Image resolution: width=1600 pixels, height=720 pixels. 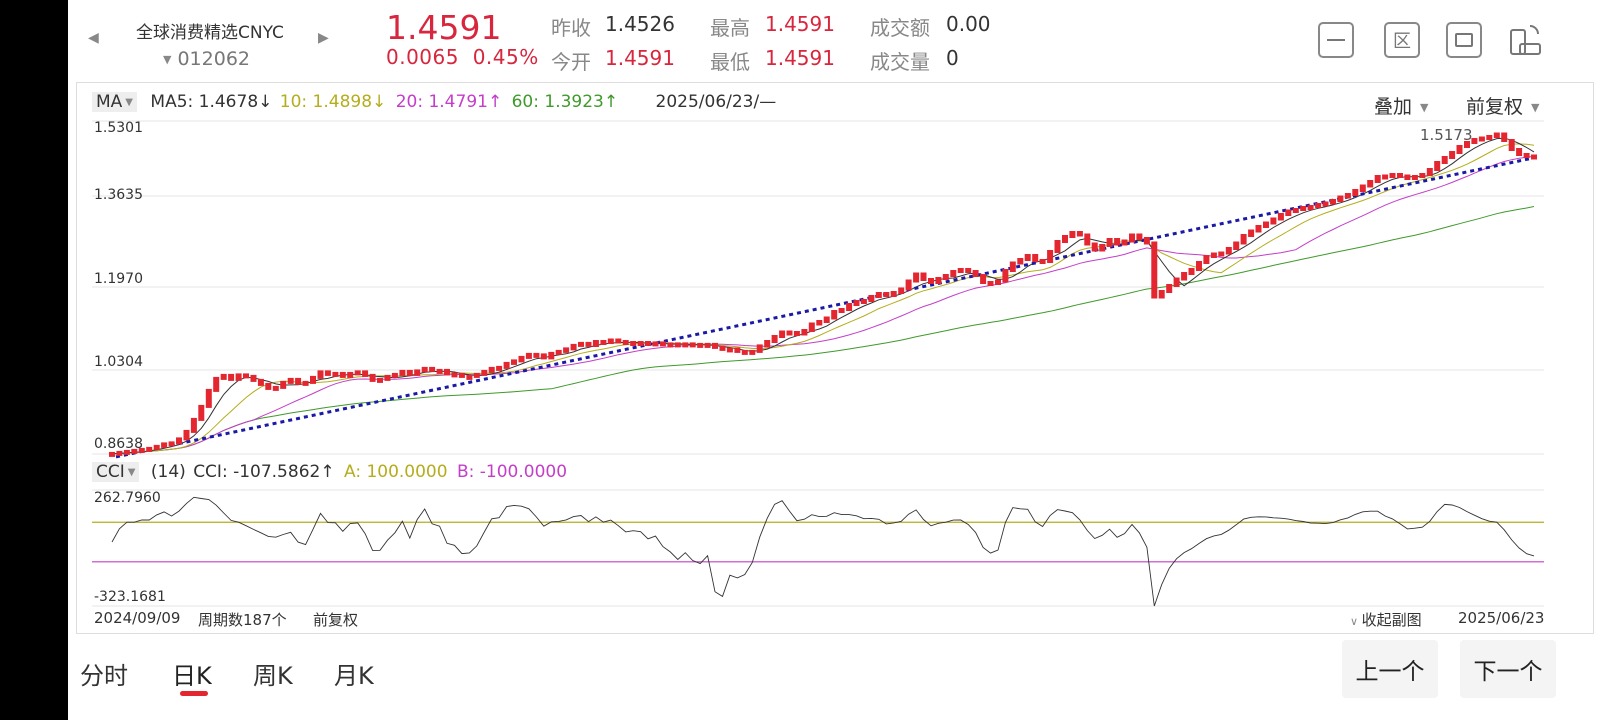 What do you see at coordinates (273, 676) in the screenshot?
I see `tab-weekly-k: 周K` at bounding box center [273, 676].